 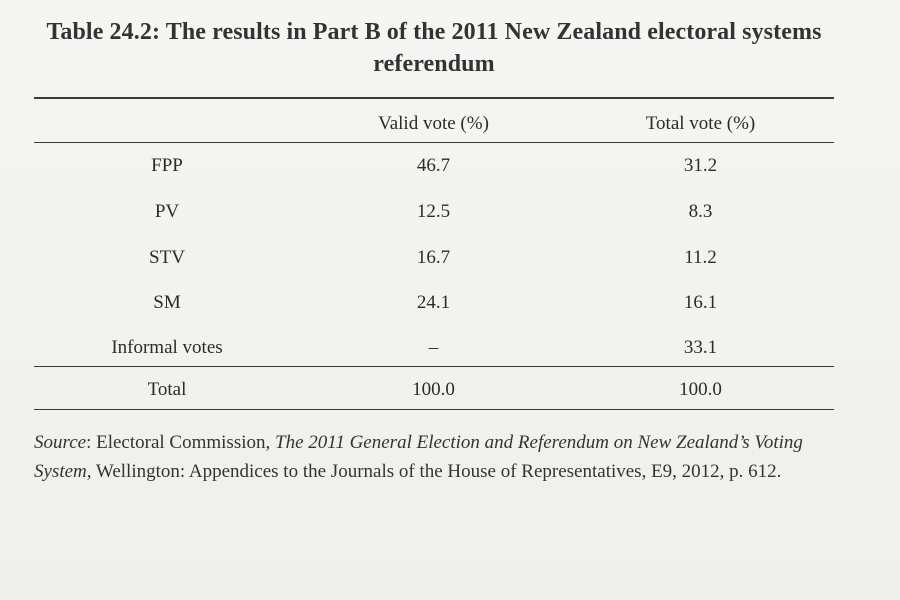 What do you see at coordinates (180, 442) in the screenshot?
I see `source-publisher: : Electoral Commission,` at bounding box center [180, 442].